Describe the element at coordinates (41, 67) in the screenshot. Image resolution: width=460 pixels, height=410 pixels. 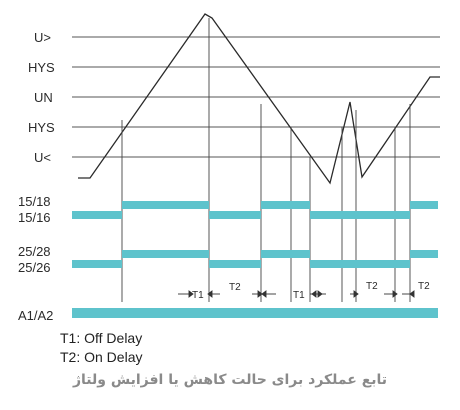
I see `label-hys-top: HYS` at that location.